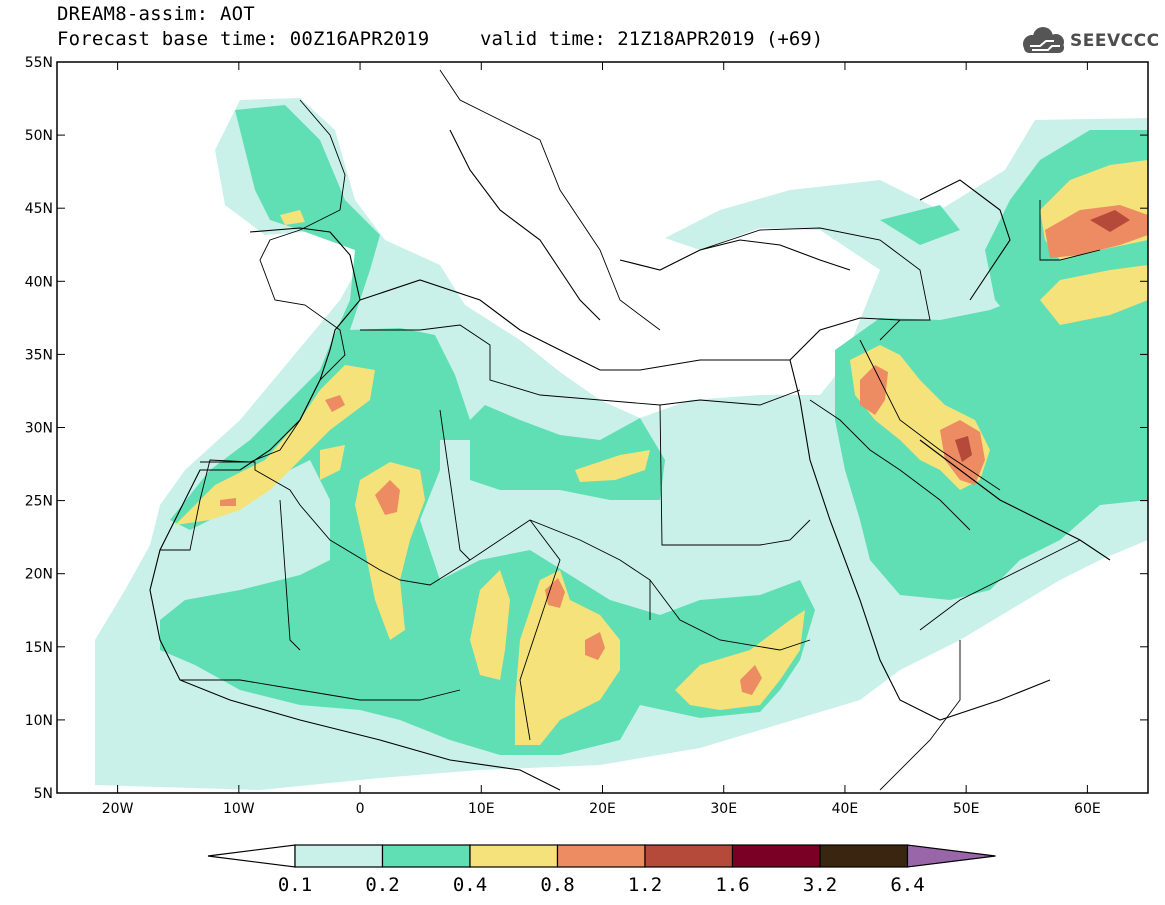 The height and width of the screenshot is (905, 1165). What do you see at coordinates (481, 809) in the screenshot?
I see `lon-label: 10E` at bounding box center [481, 809].